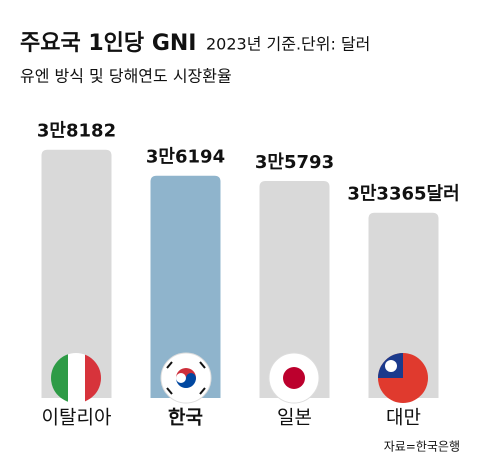  Describe the element at coordinates (403, 194) in the screenshot. I see `value-label: 3만3365달러` at that location.